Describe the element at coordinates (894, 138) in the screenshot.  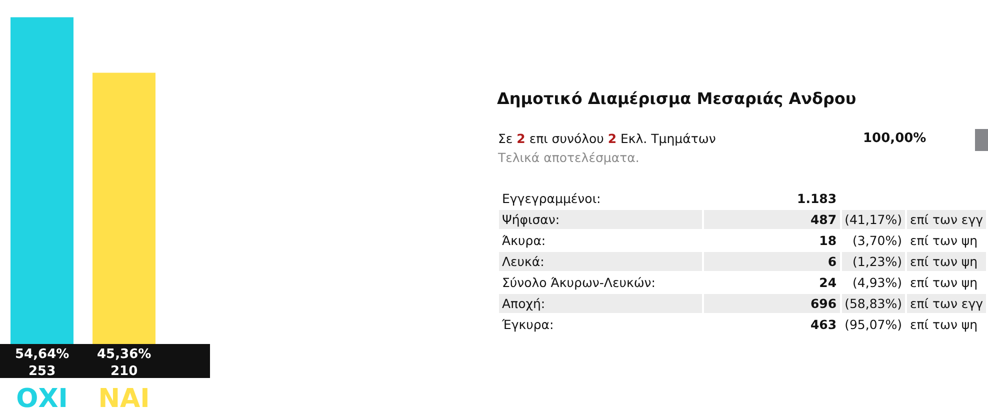
I see `text: 100,00%` at that location.